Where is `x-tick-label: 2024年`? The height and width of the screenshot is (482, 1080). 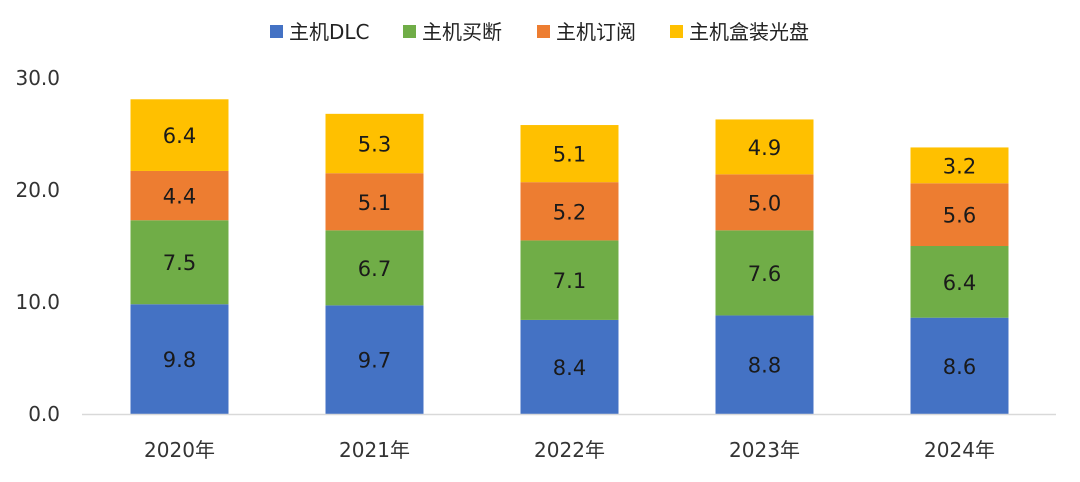
x-tick-label: 2024年 is located at coordinates (959, 450).